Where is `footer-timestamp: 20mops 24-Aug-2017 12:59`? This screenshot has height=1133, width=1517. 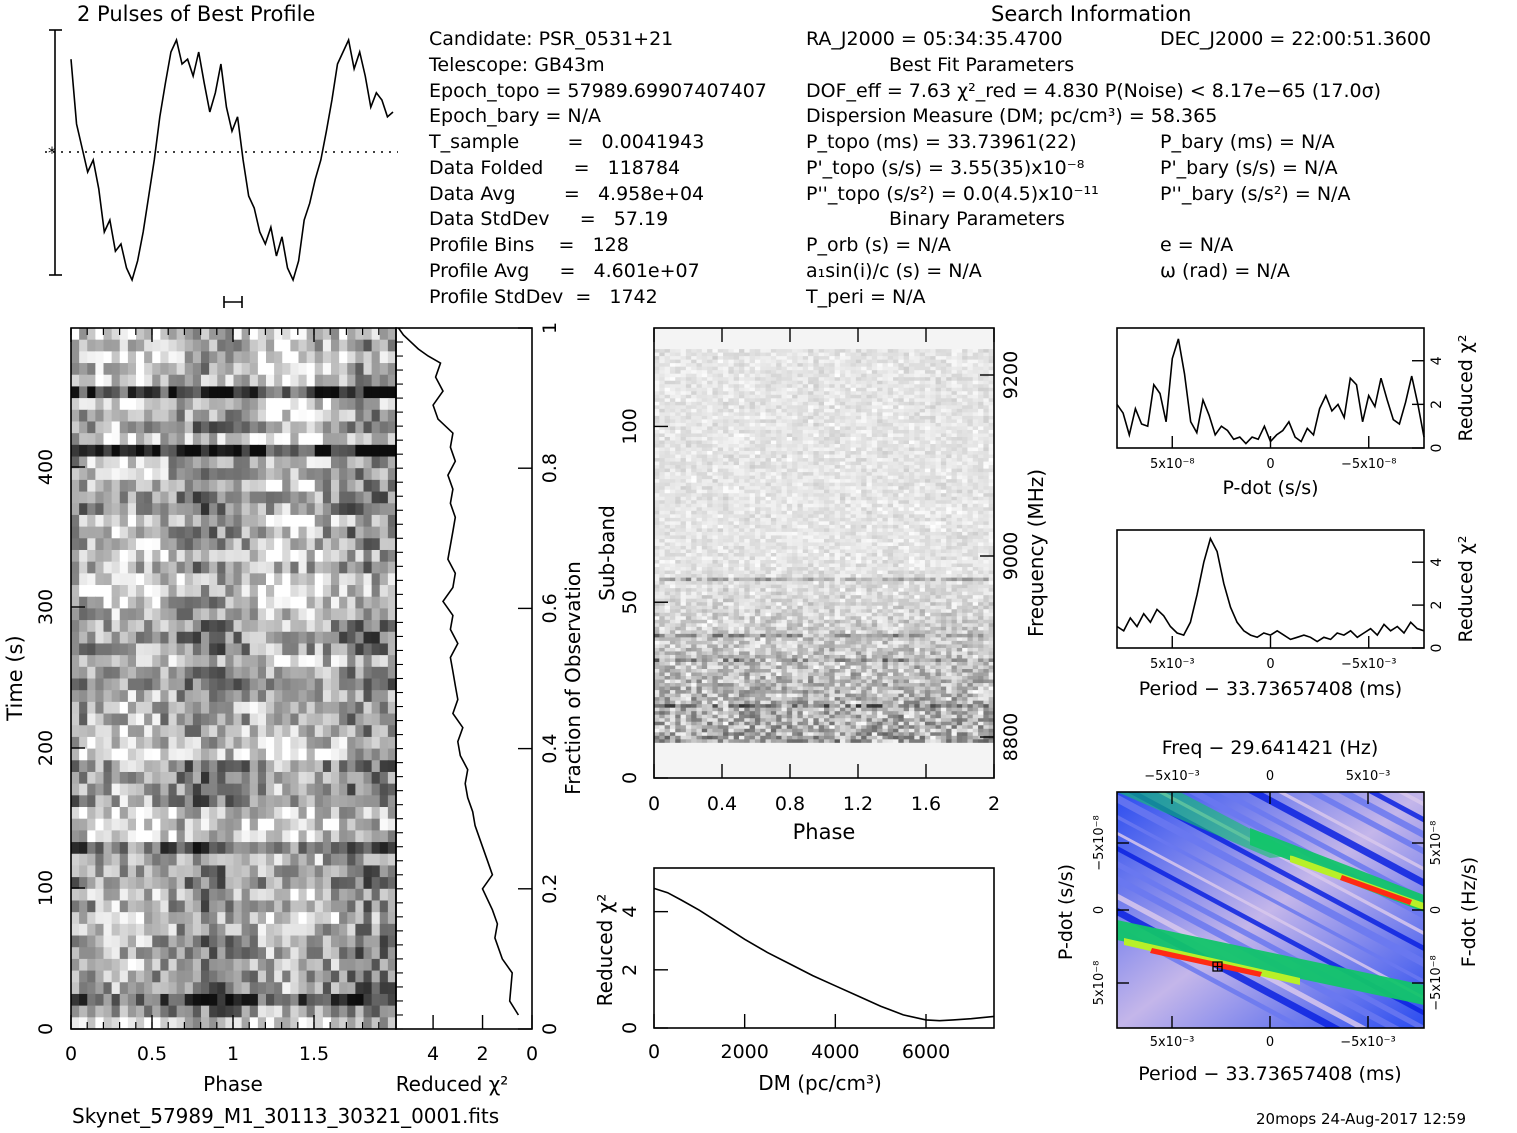
footer-timestamp: 20mops 24-Aug-2017 12:59 is located at coordinates (1361, 1119).